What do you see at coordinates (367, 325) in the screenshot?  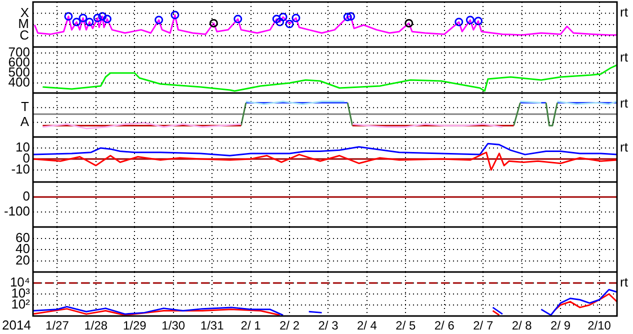 I see `x-tick-label: 2/ 4` at bounding box center [367, 325].